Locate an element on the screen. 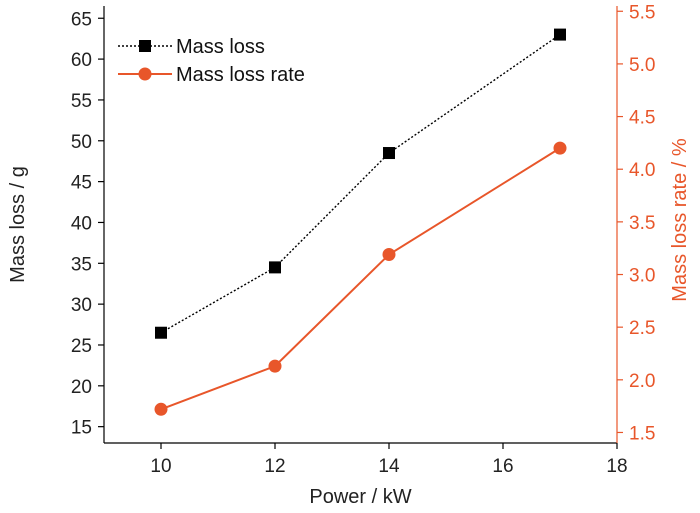 This screenshot has height=513, width=700. y-left-tick-label: 40 is located at coordinates (81, 223).